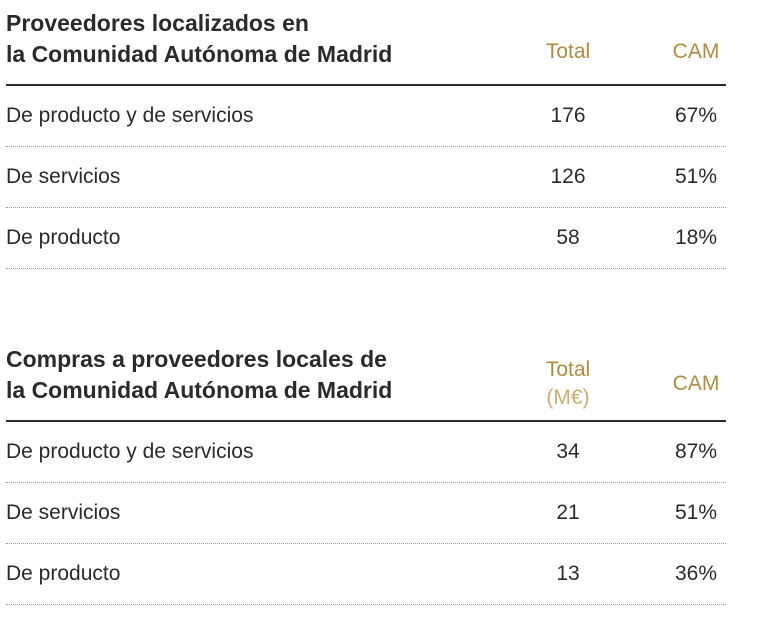 The width and height of the screenshot is (771, 617). What do you see at coordinates (568, 451) in the screenshot?
I see `row-total: 34` at bounding box center [568, 451].